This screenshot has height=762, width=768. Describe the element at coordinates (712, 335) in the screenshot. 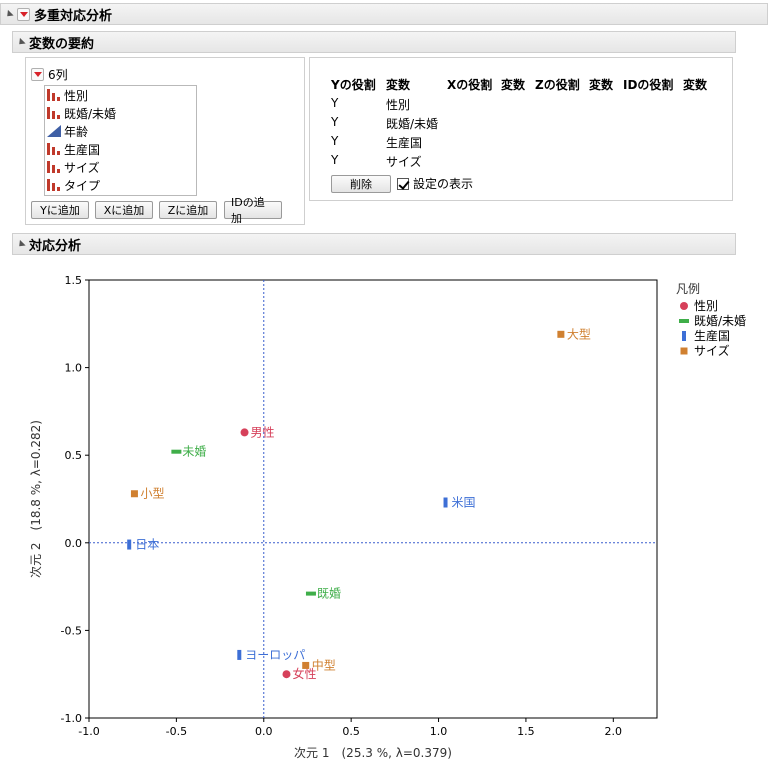

I see `legend-entry: 生産国` at that location.